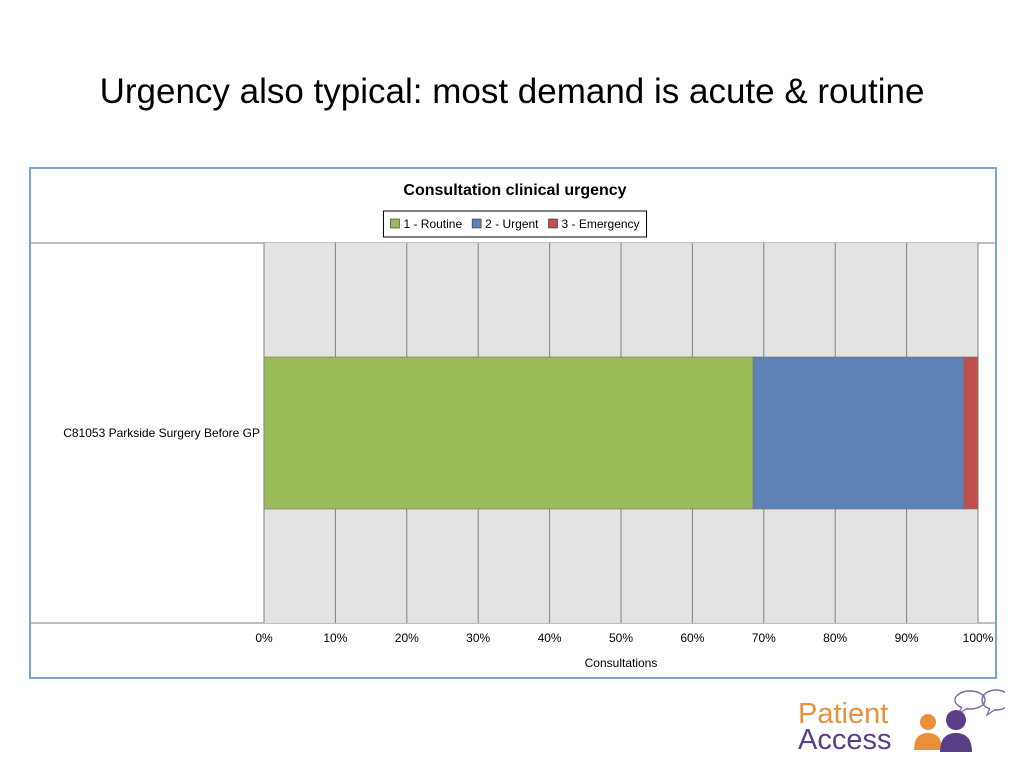  What do you see at coordinates (514, 190) in the screenshot?
I see `chart-title: Consultation clinical urgency` at bounding box center [514, 190].